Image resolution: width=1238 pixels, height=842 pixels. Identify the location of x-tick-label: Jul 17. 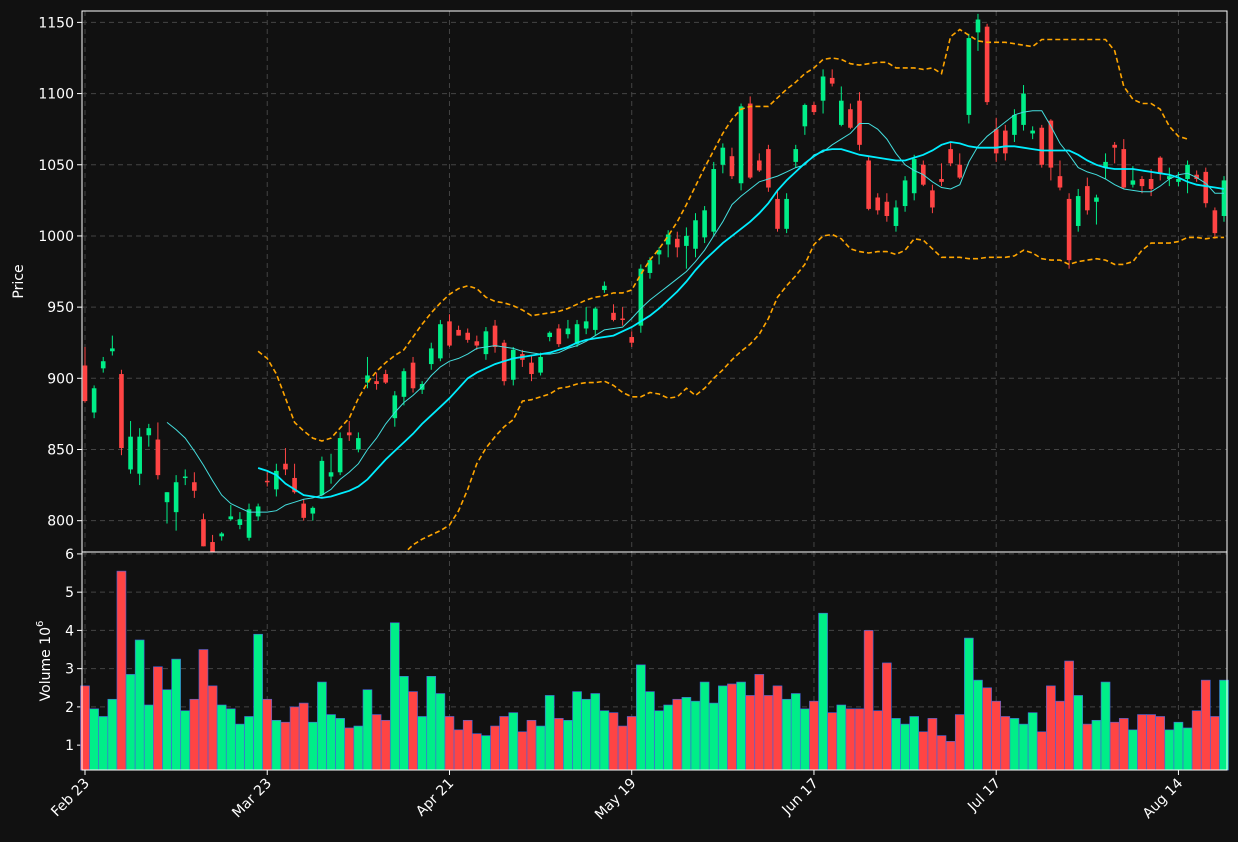
(984, 796).